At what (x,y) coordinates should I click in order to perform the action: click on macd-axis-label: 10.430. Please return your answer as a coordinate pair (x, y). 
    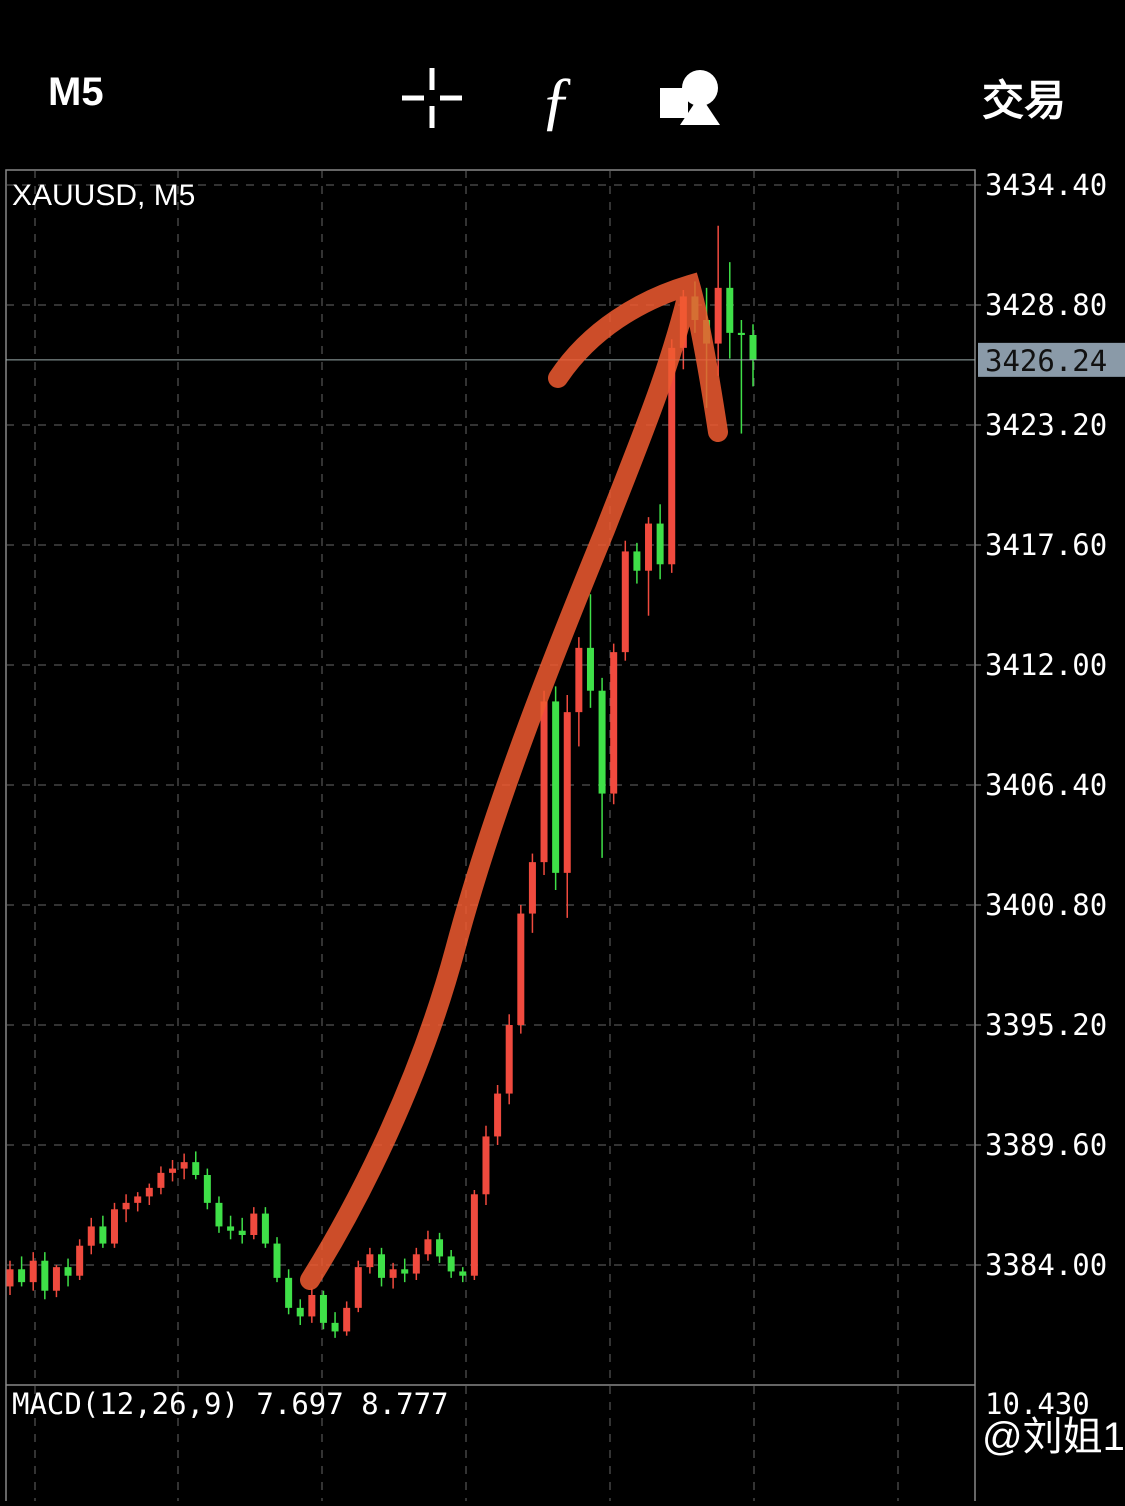
    Looking at the image, I should click on (1037, 1404).